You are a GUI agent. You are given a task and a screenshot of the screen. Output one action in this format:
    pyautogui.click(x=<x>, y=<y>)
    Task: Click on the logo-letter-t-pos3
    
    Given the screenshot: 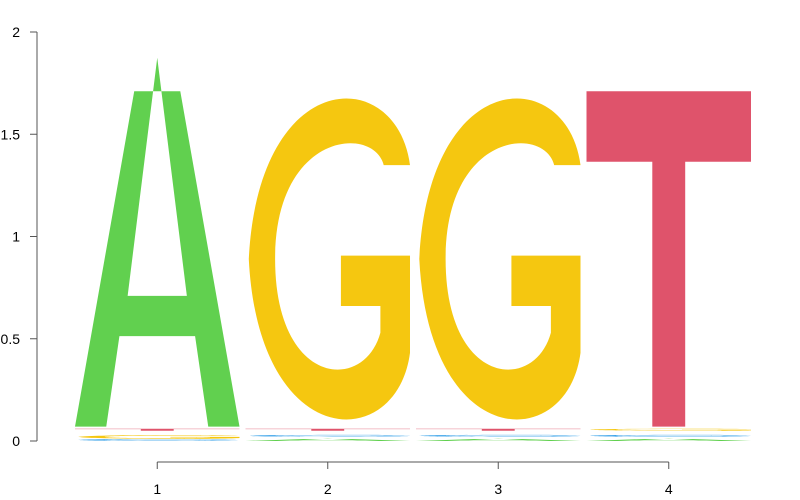 What is the action you would take?
    pyautogui.click(x=498, y=429)
    